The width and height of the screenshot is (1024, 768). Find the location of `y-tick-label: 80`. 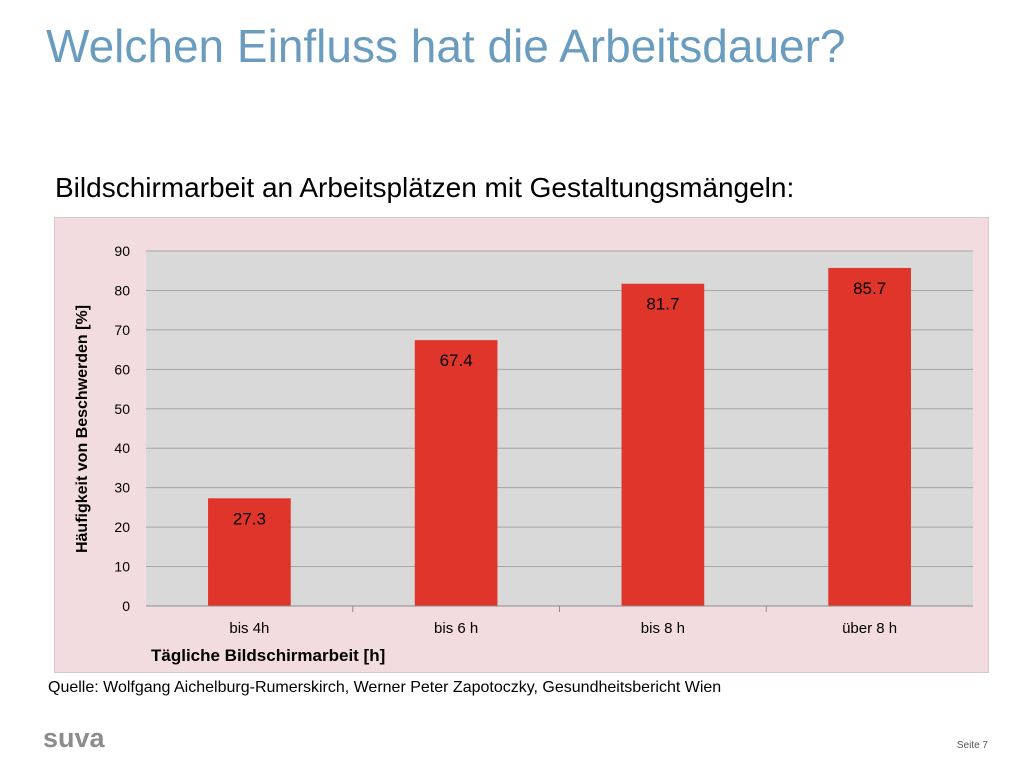

y-tick-label: 80 is located at coordinates (122, 290).